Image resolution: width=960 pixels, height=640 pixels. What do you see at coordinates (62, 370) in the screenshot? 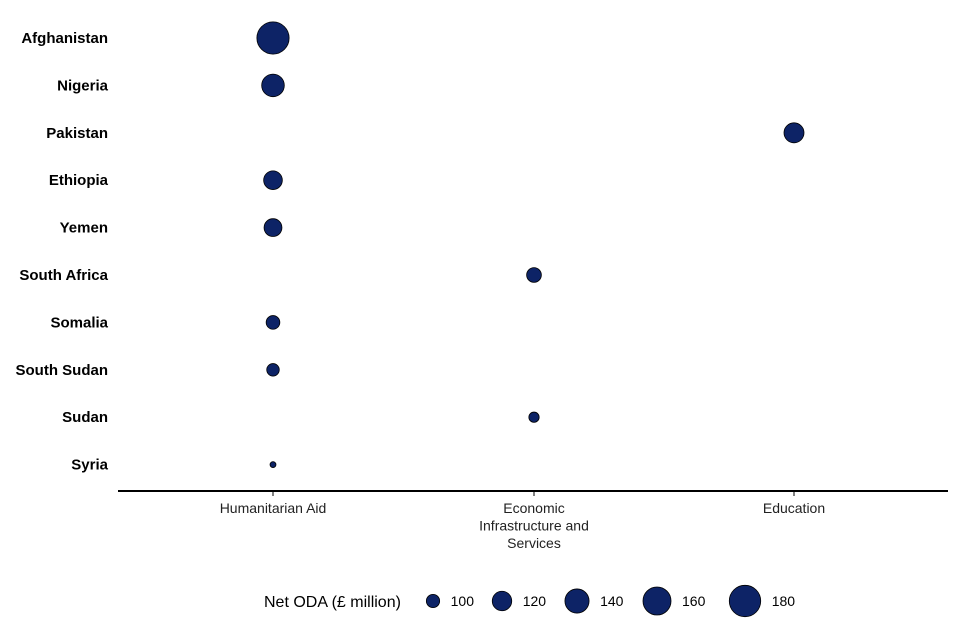
I see `y-label-south-sudan: South Sudan` at bounding box center [62, 370].